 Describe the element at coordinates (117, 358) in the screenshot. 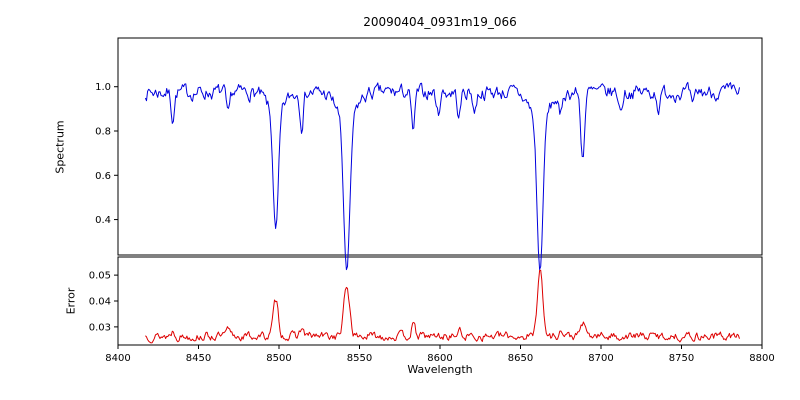

I see `x-tick-label: 8400` at that location.